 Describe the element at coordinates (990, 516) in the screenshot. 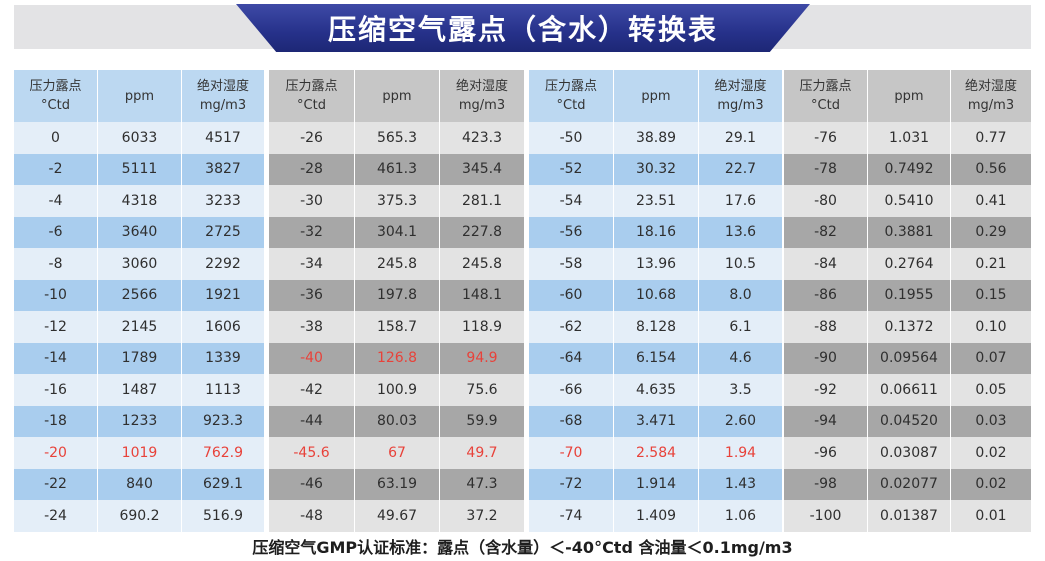

I see `absolute-humidity-cell: 0.01` at that location.